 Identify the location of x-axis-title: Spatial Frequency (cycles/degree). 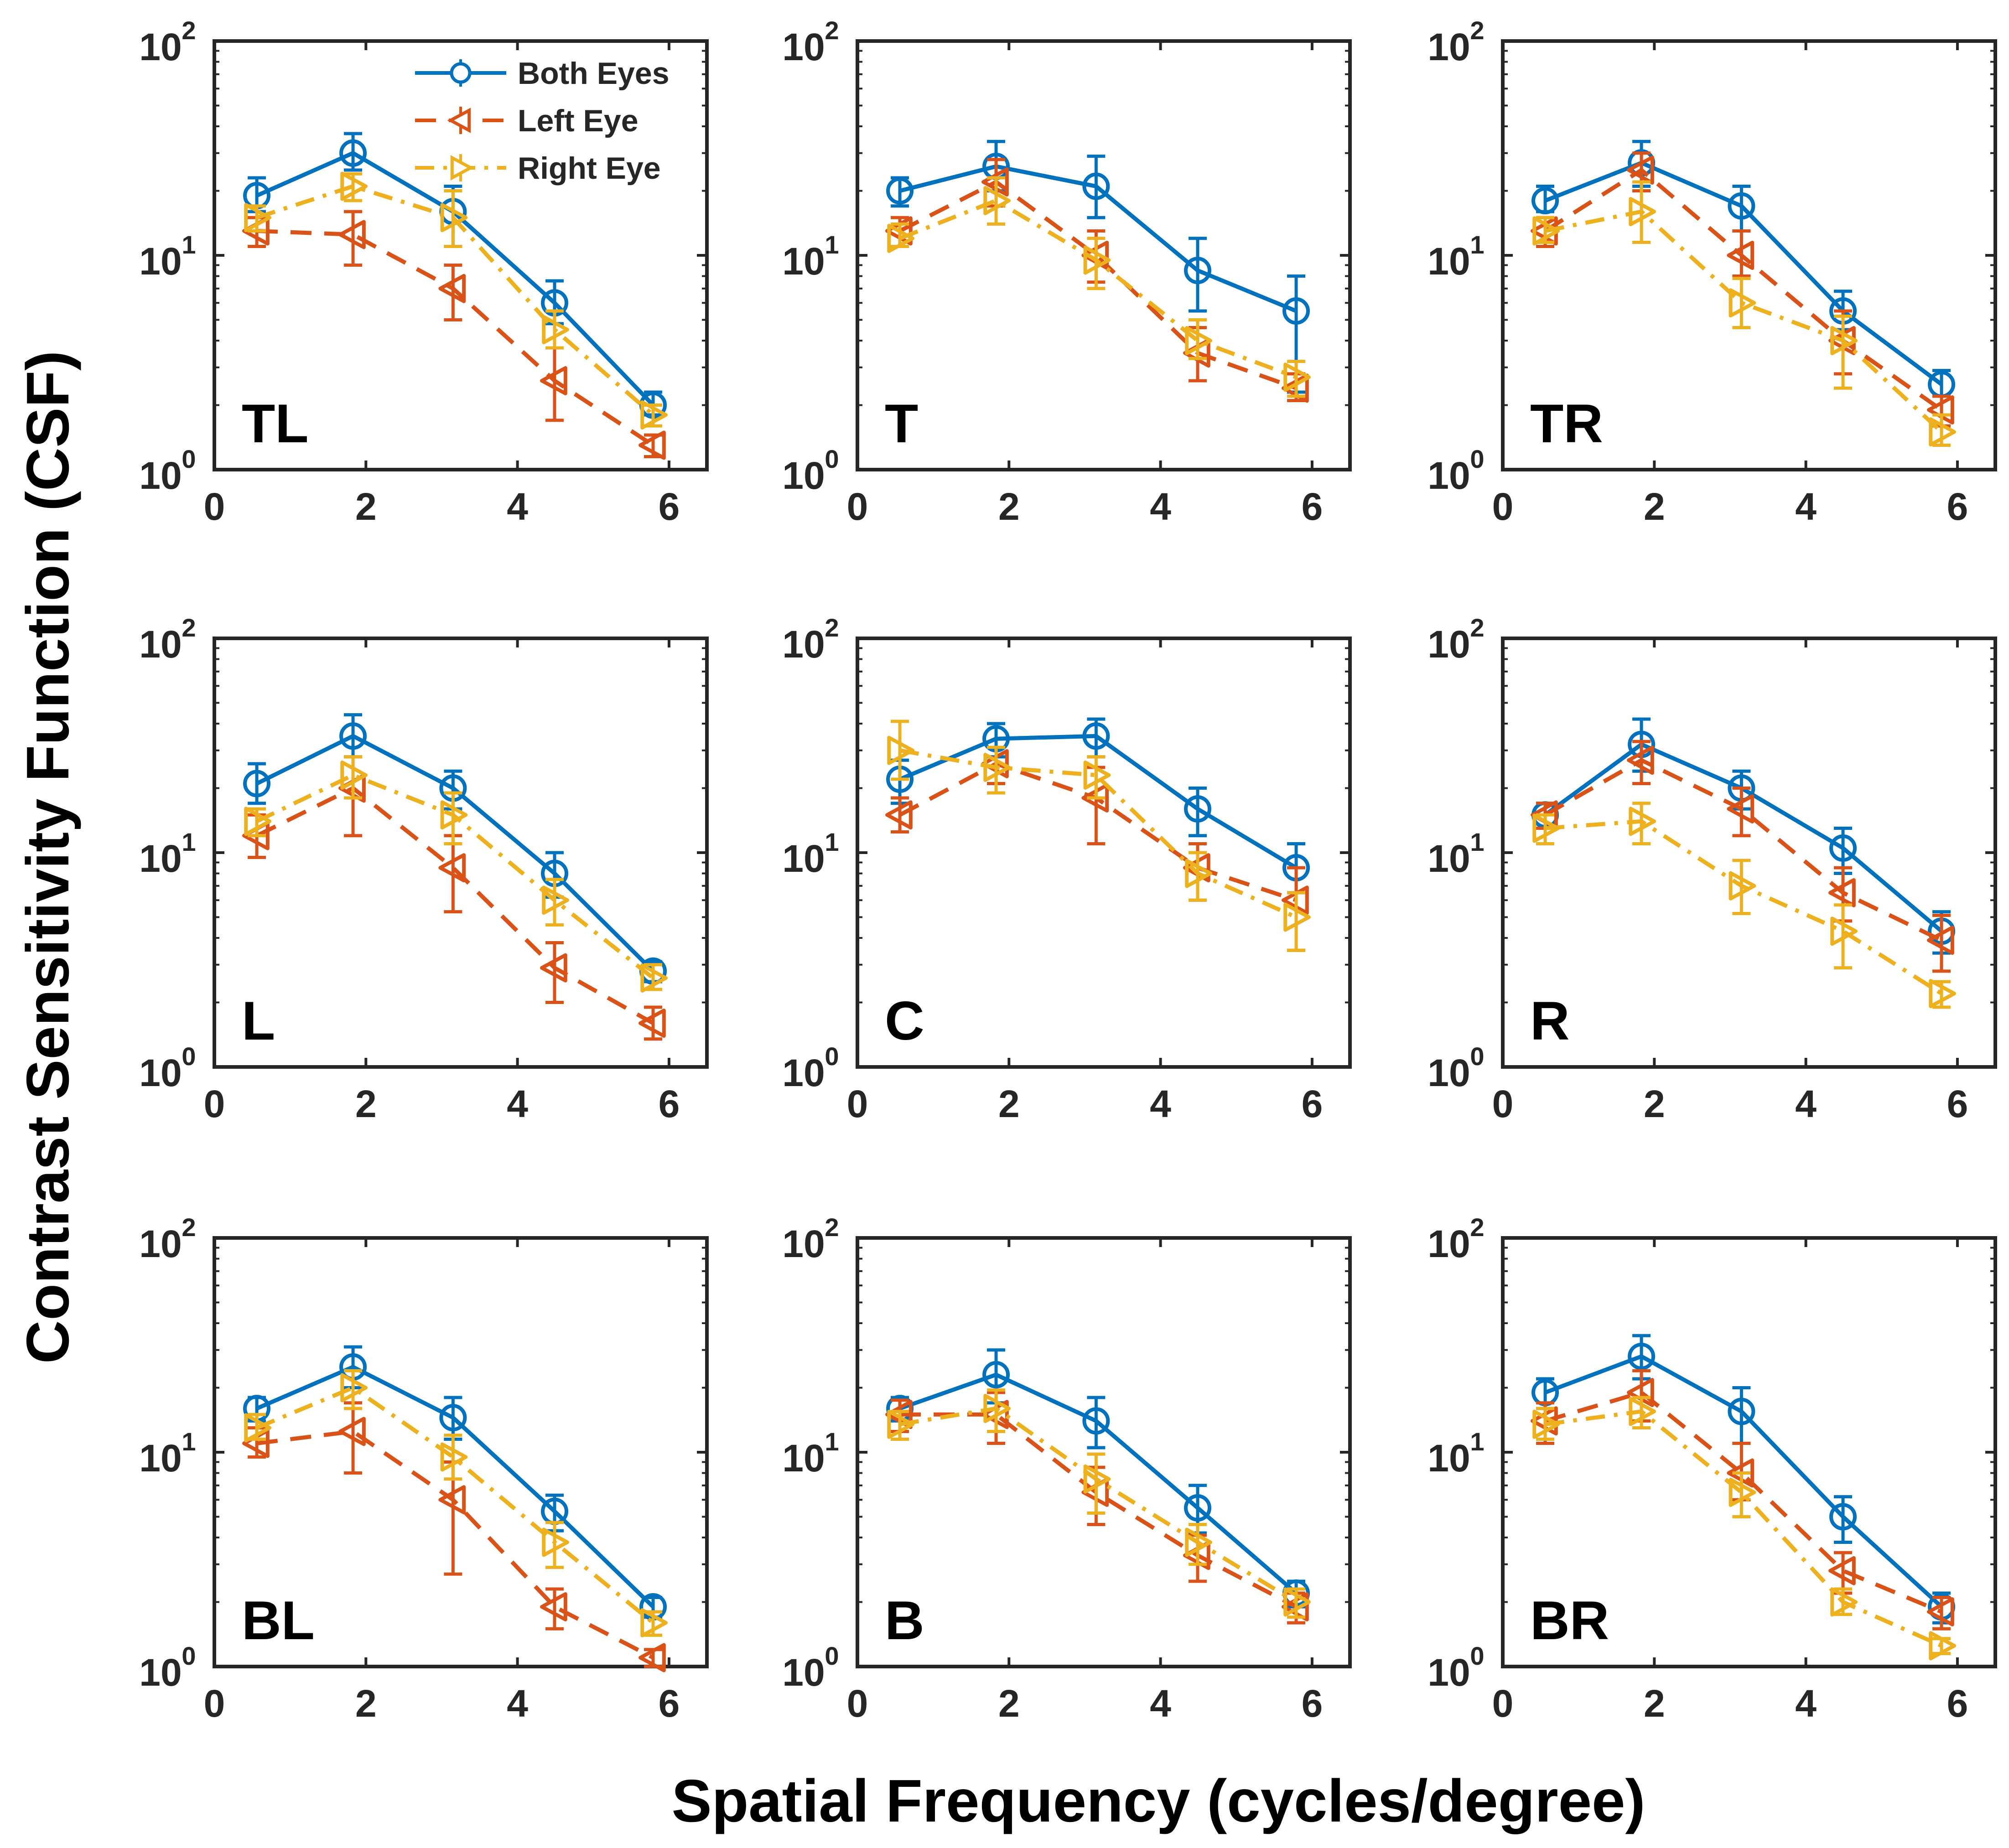
(1159, 1801).